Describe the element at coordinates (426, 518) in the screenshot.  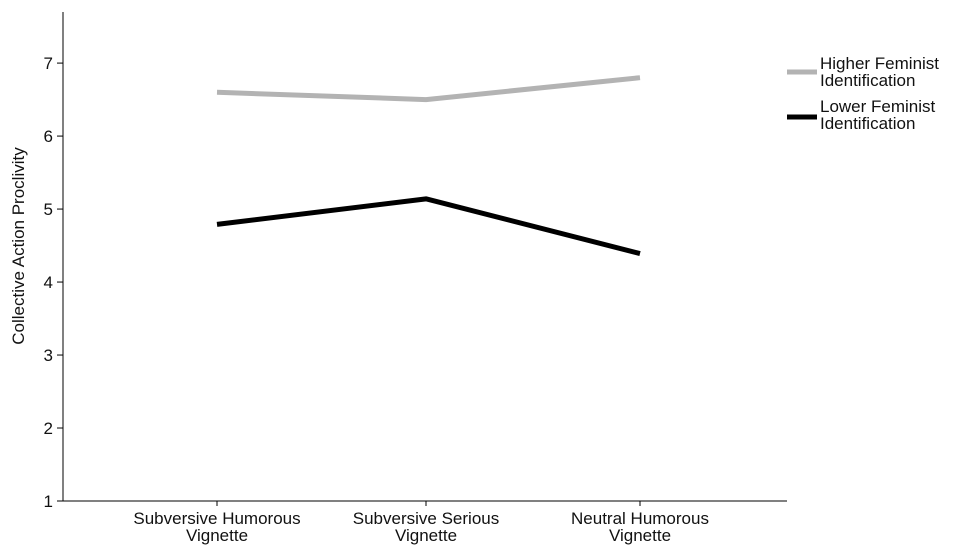
I see `x-tick-label: Subversive Serious` at that location.